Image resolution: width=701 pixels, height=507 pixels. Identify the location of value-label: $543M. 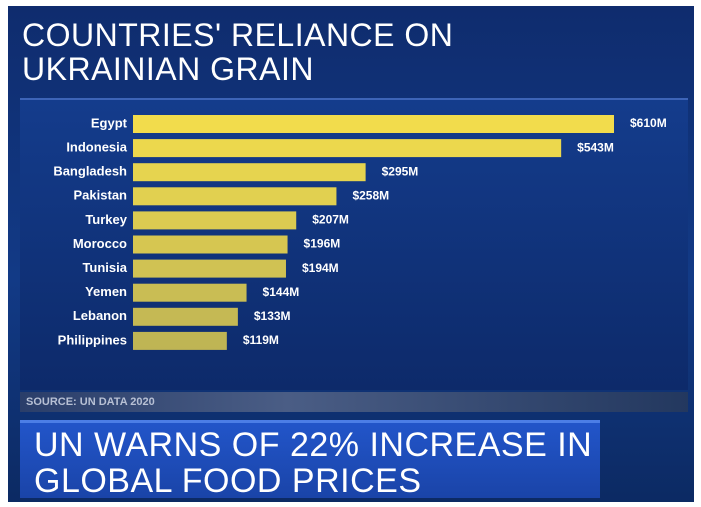
(595, 147).